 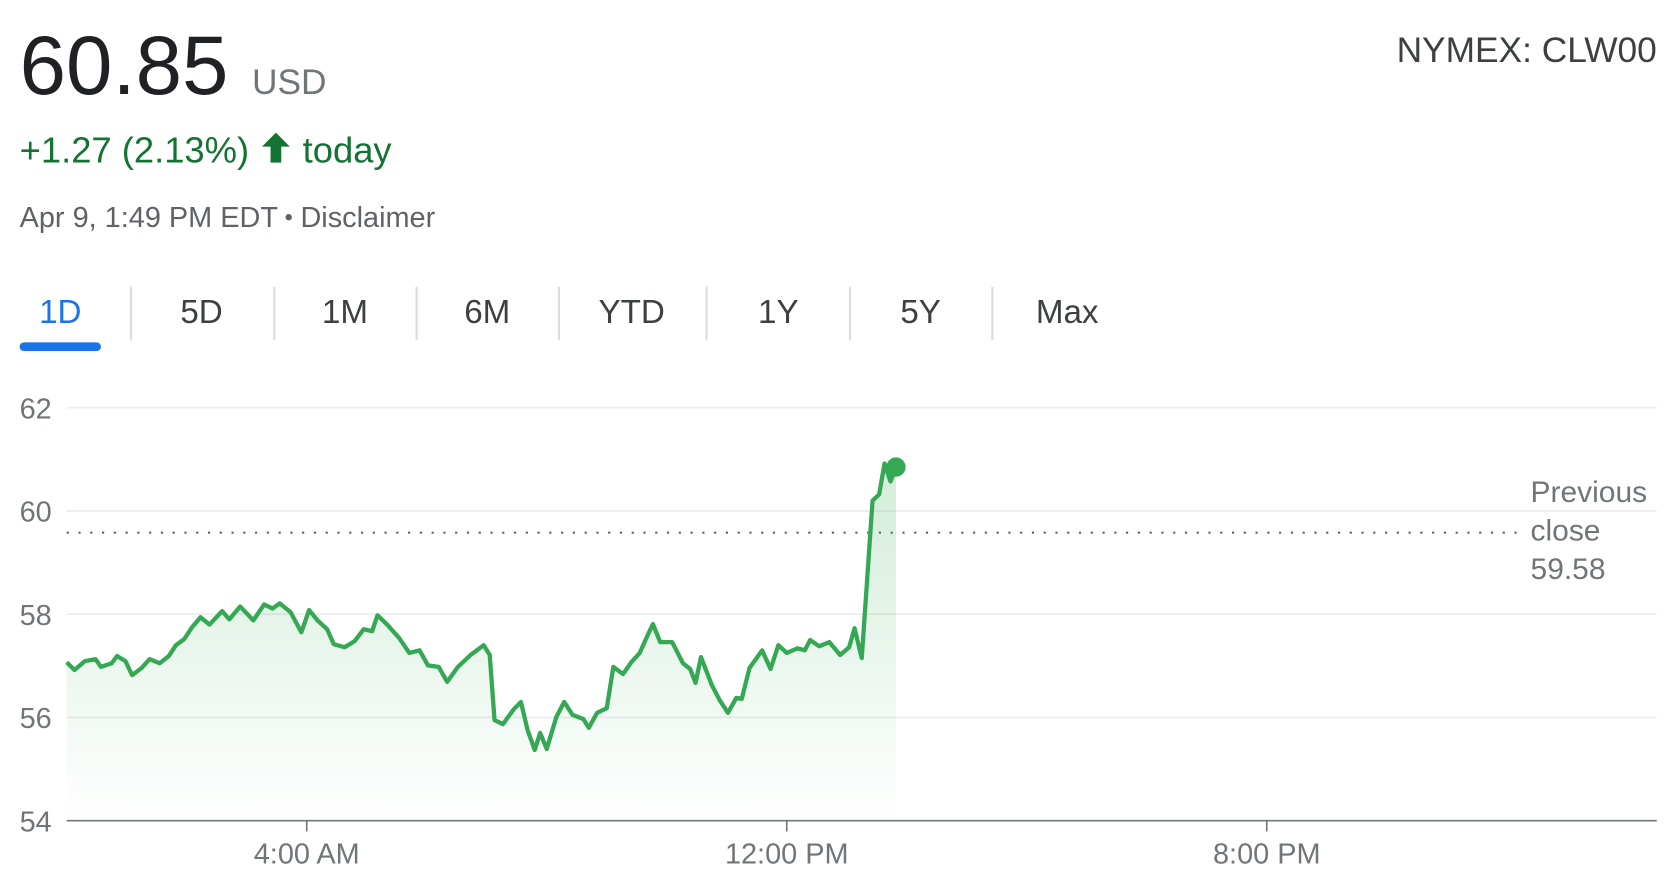 I want to click on range-tab: Max, so click(x=1067, y=312).